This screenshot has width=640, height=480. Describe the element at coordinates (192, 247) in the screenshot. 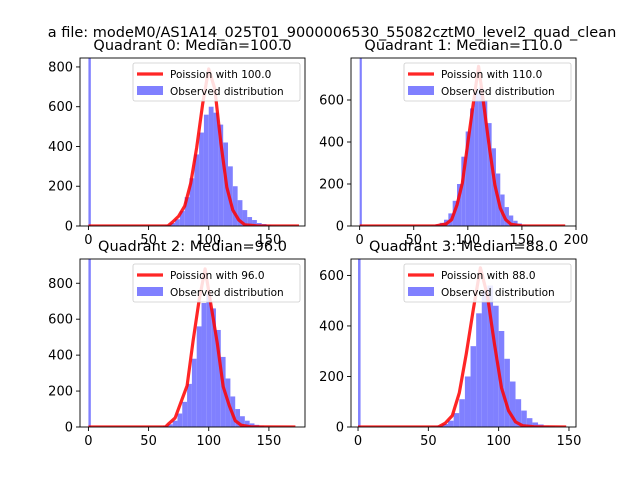

I see `subplot-title: Quadrant 2: Median=96.0` at that location.